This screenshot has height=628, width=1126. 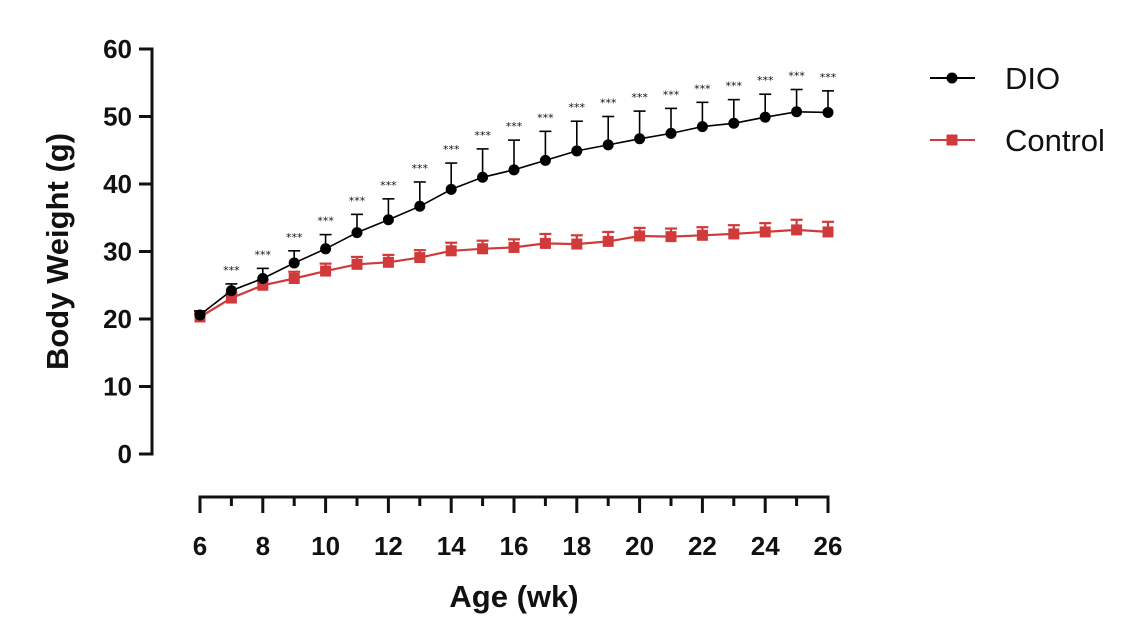 What do you see at coordinates (117, 319) in the screenshot?
I see `y-tick-label: 20` at bounding box center [117, 319].